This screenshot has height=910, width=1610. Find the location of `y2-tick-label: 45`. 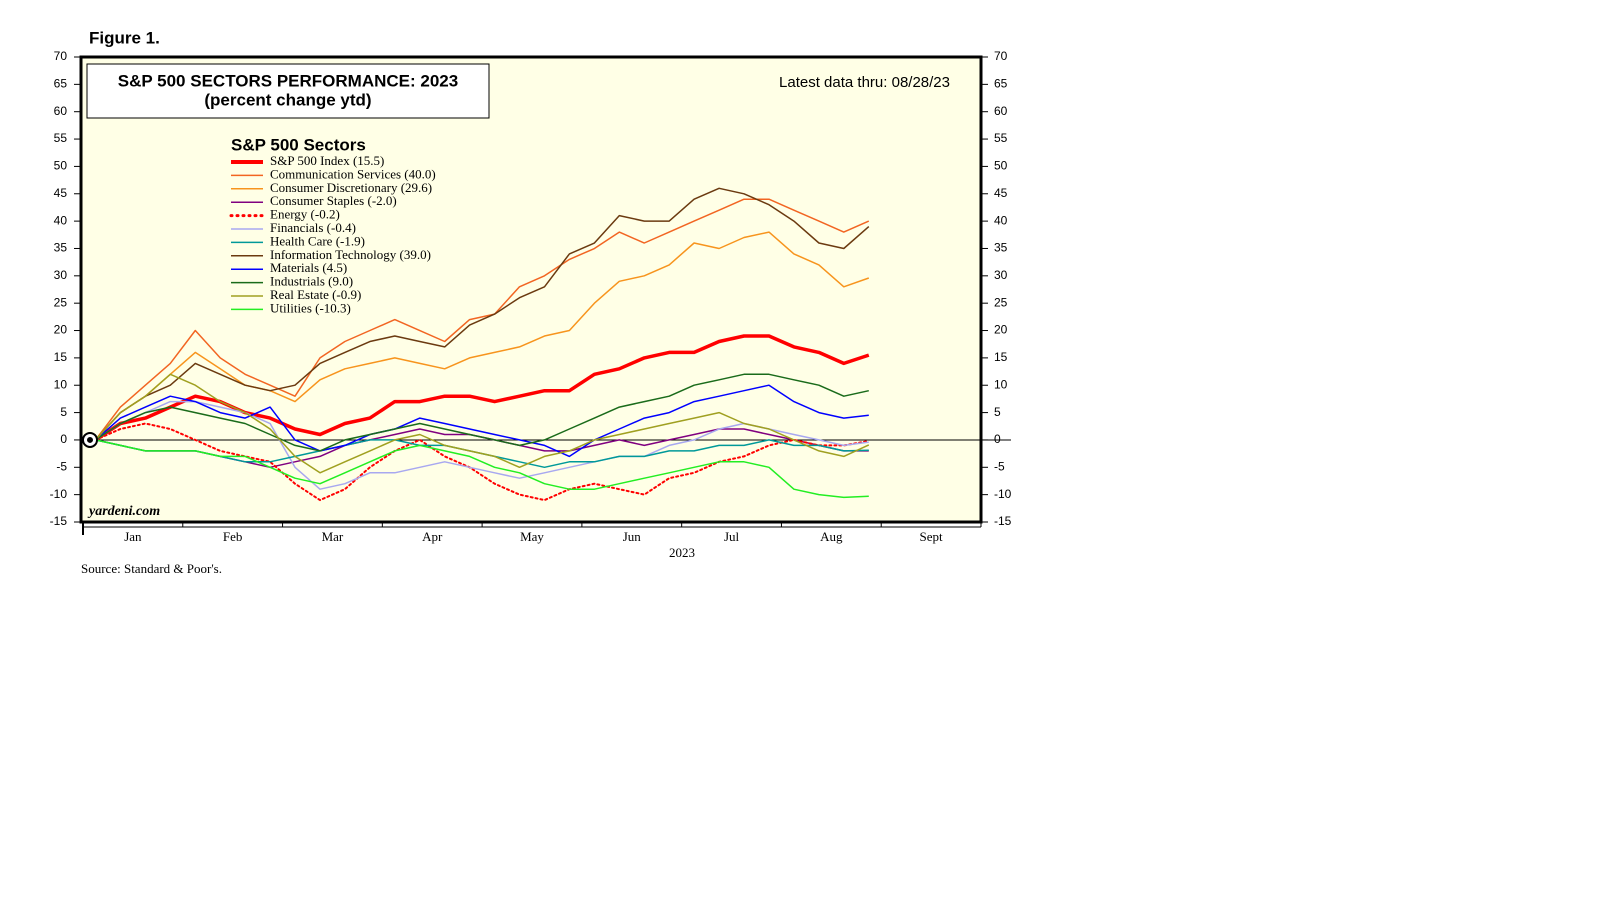

y2-tick-label: 45 is located at coordinates (1001, 193).